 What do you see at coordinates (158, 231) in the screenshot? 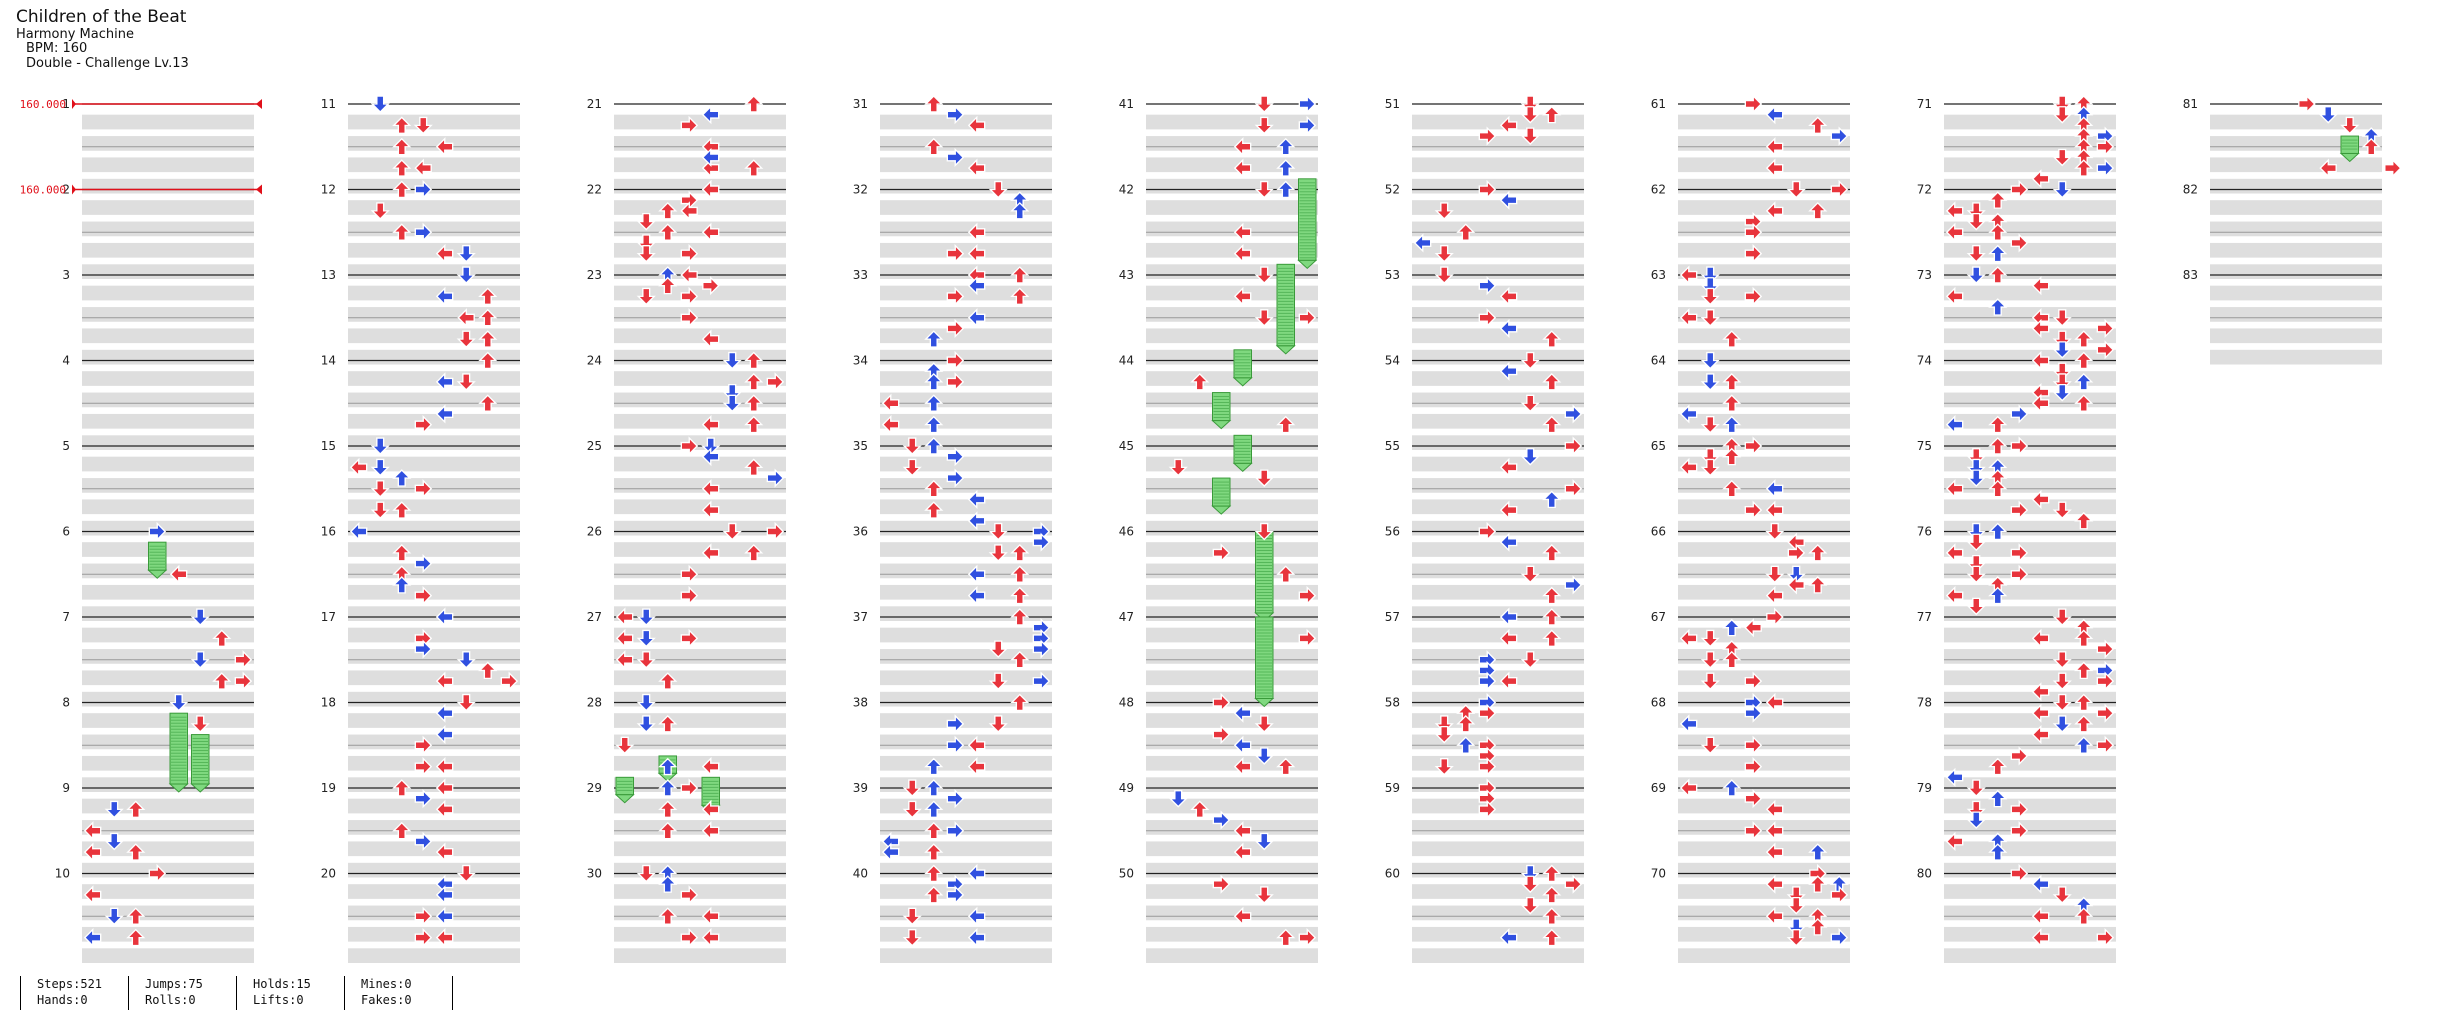
I see `measure-2: 2` at bounding box center [158, 231].